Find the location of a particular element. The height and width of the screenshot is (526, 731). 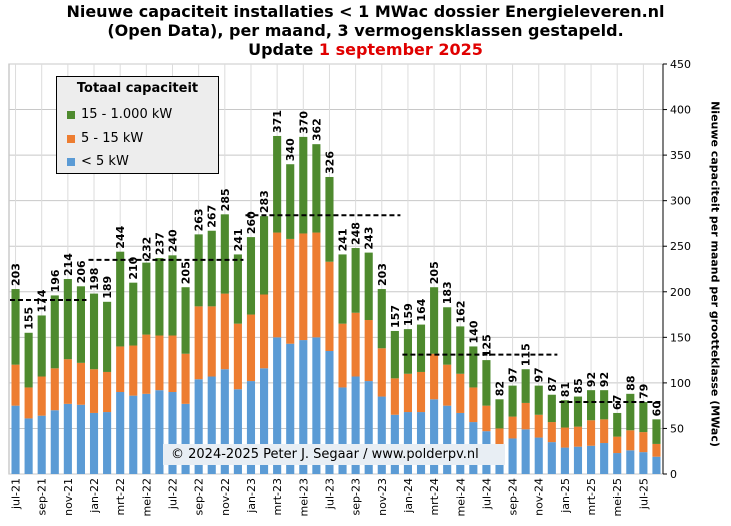

bar-total-label: 79 is located at coordinates (643, 391).